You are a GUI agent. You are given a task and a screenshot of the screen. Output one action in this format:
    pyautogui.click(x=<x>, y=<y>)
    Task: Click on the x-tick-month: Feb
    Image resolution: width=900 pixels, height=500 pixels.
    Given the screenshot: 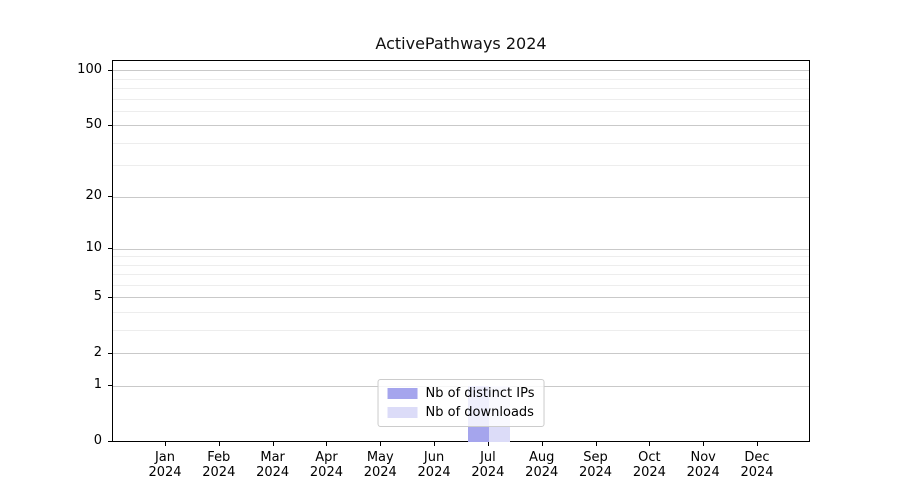 What is the action you would take?
    pyautogui.click(x=219, y=457)
    